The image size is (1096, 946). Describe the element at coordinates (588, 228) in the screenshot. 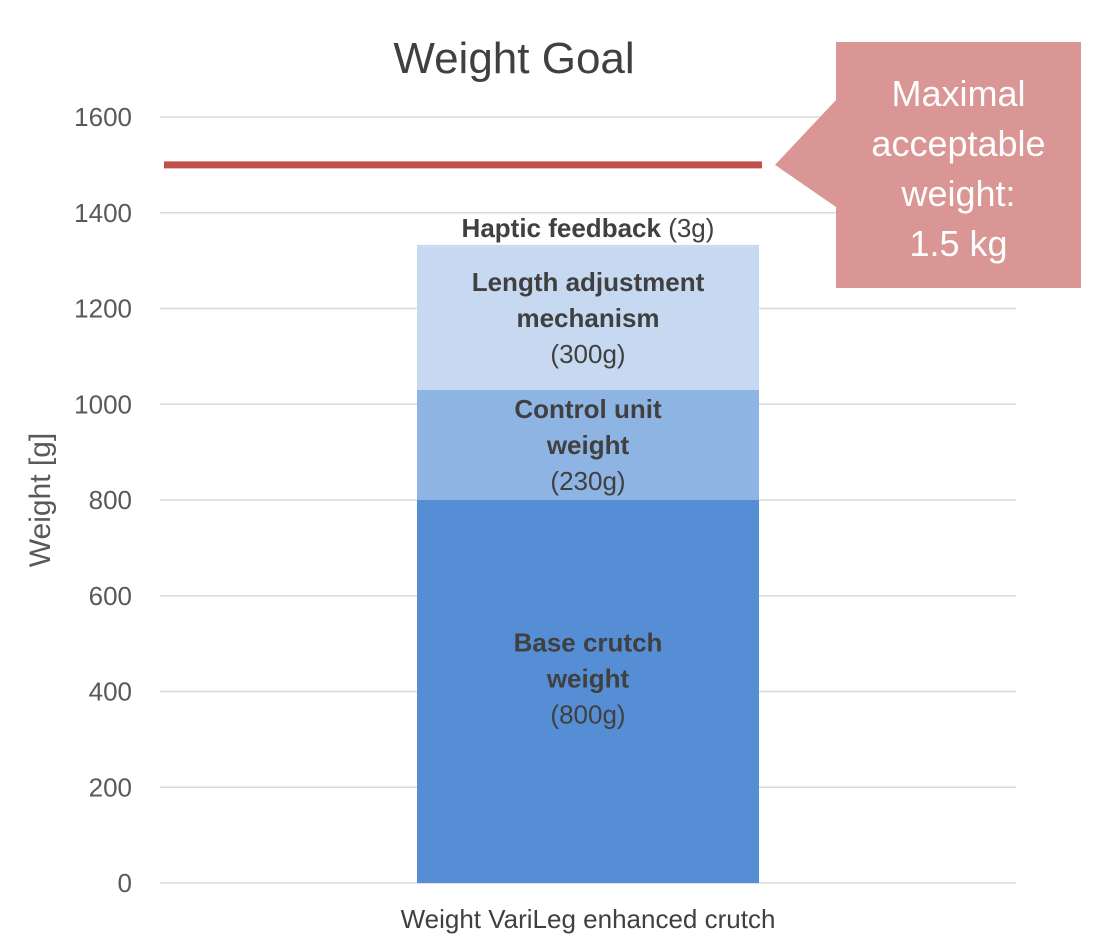

I see `segment-label-haptic: Haptic feedback (3g)` at that location.